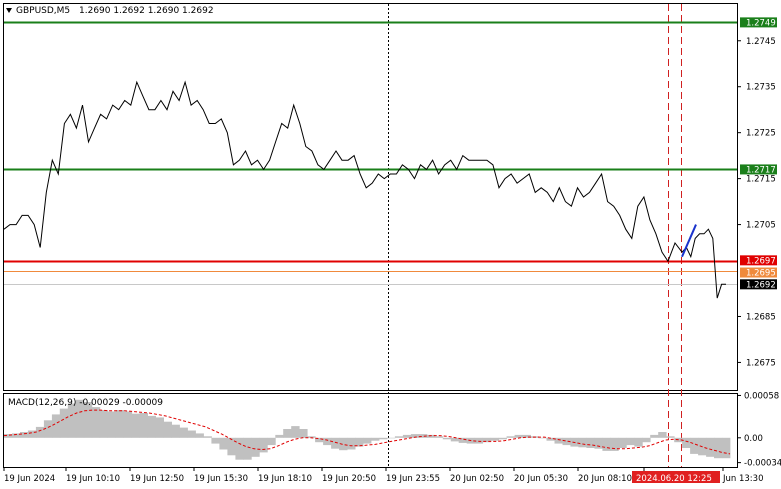 This screenshot has height=489, width=781. I want to click on highlighted-time-badge, so click(676, 477).